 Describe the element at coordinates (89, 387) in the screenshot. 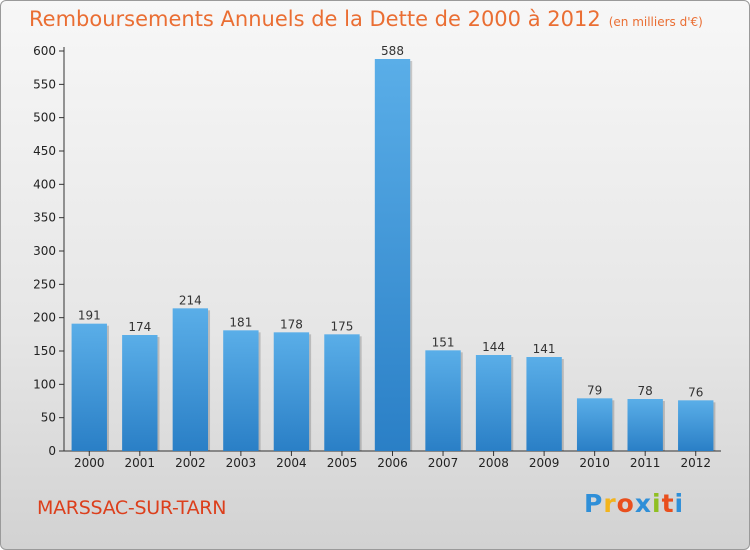

I see `bar-2000` at that location.